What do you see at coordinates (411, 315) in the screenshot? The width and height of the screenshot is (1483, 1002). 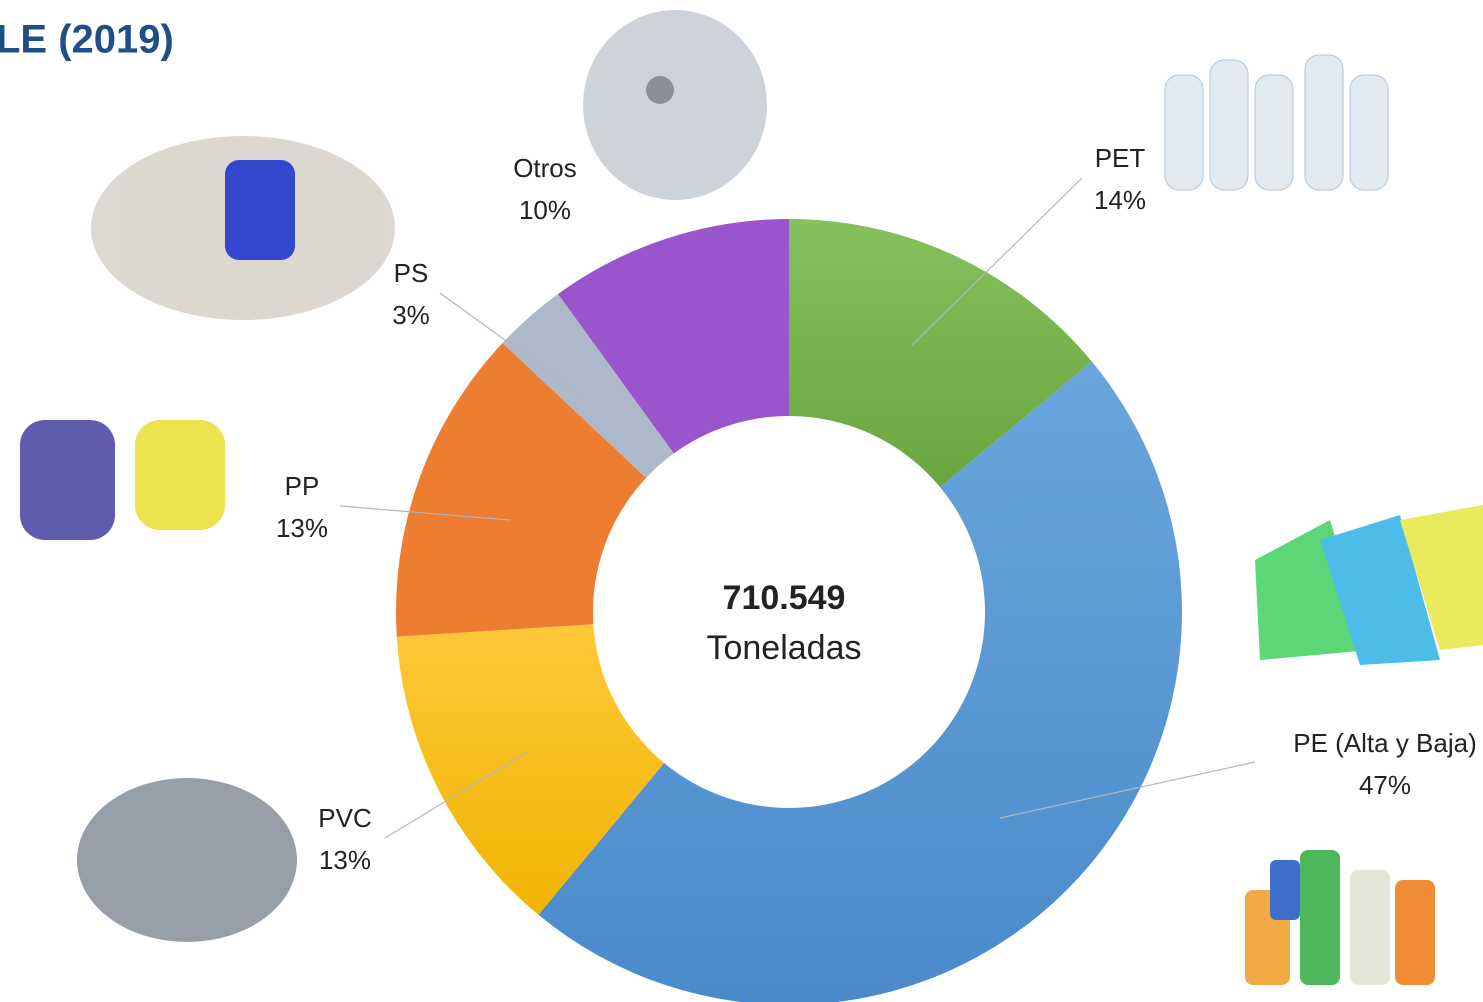 I see `slice-value-label: 3%` at bounding box center [411, 315].